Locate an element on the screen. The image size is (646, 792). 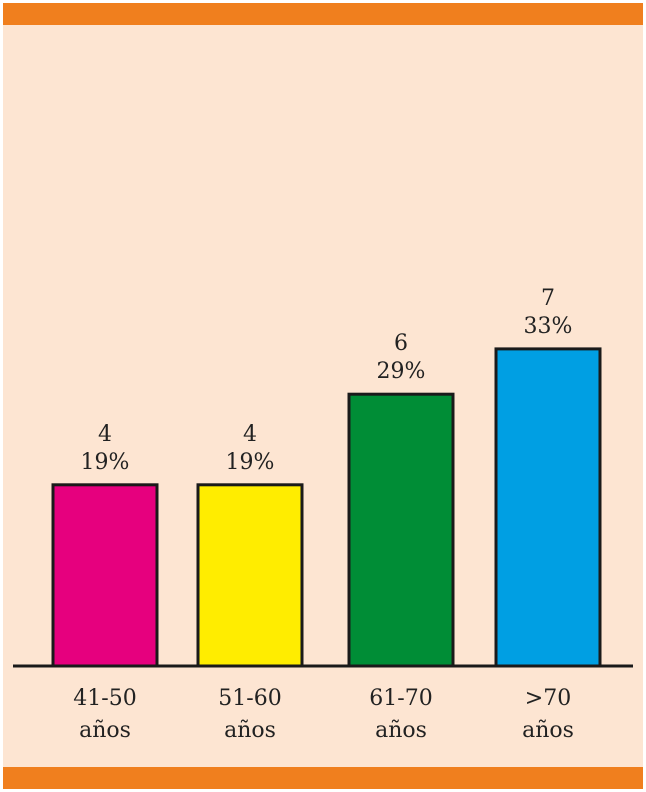
value-label-1: 4 is located at coordinates (250, 434).